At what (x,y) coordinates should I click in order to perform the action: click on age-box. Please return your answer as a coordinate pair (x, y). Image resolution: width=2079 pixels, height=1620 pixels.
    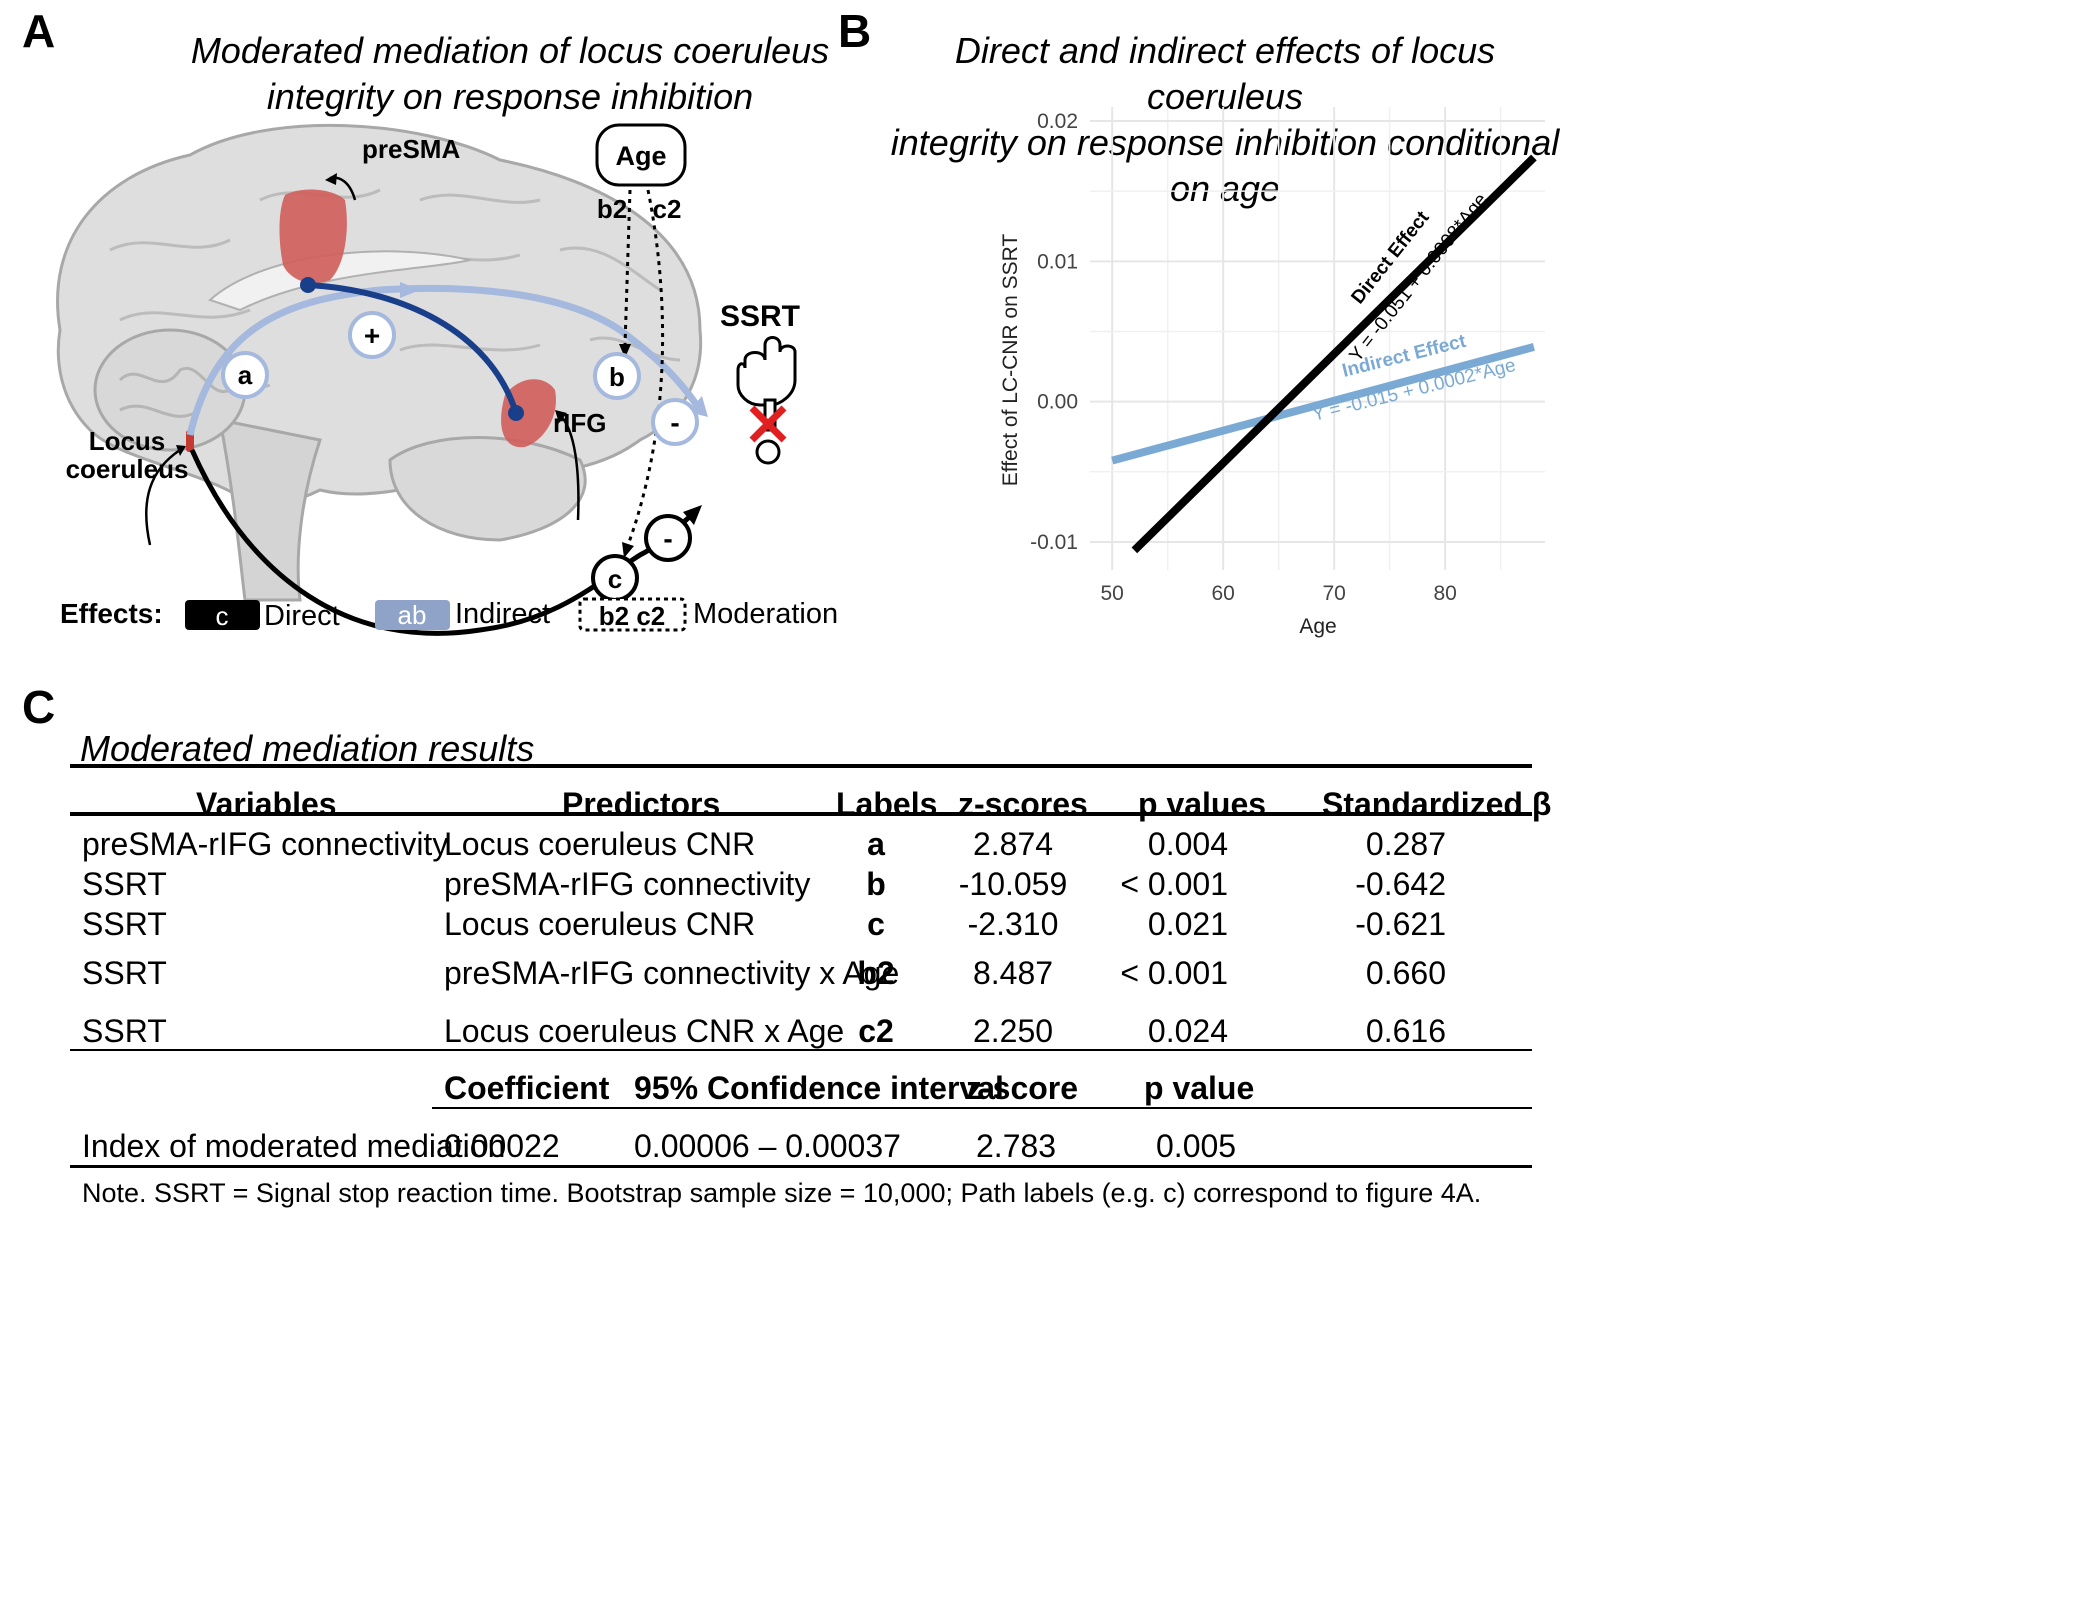
    Looking at the image, I should click on (641, 155).